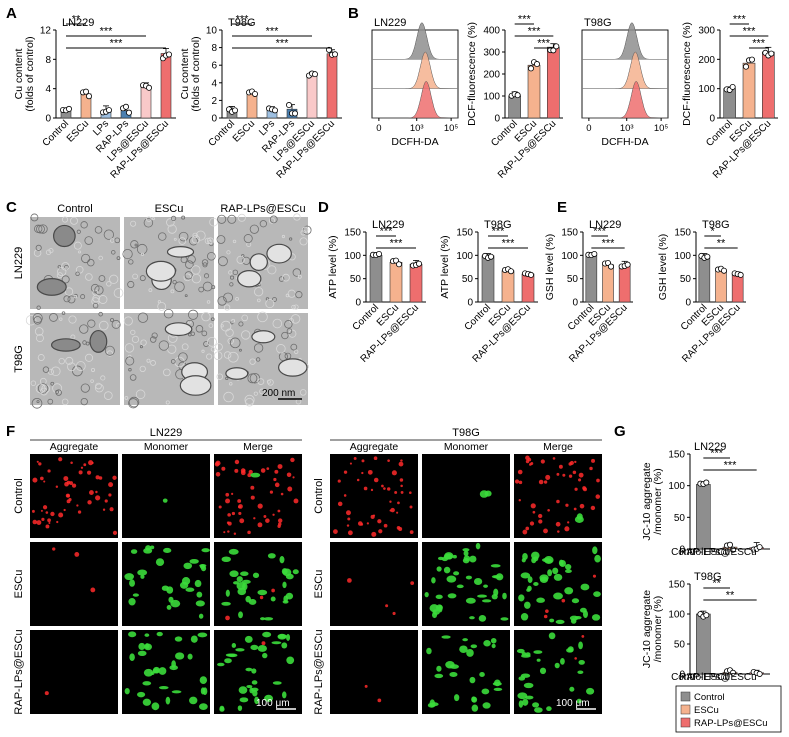 Image resolution: width=789 pixels, height=737 pixels. What do you see at coordinates (356, 279) in the screenshot?
I see `y-tick-label: 50` at bounding box center [356, 279].